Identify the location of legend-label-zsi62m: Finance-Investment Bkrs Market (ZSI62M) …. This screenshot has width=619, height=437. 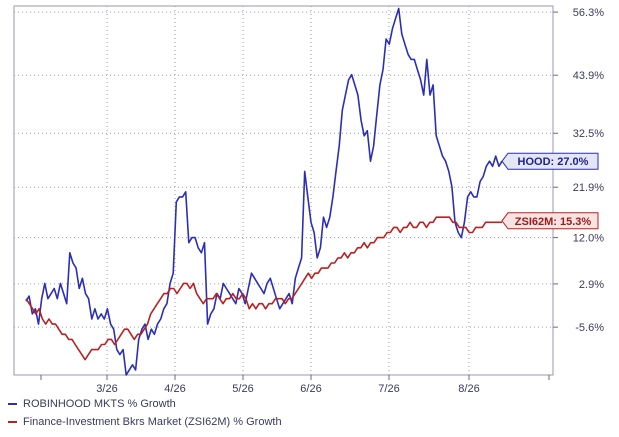
(152, 422).